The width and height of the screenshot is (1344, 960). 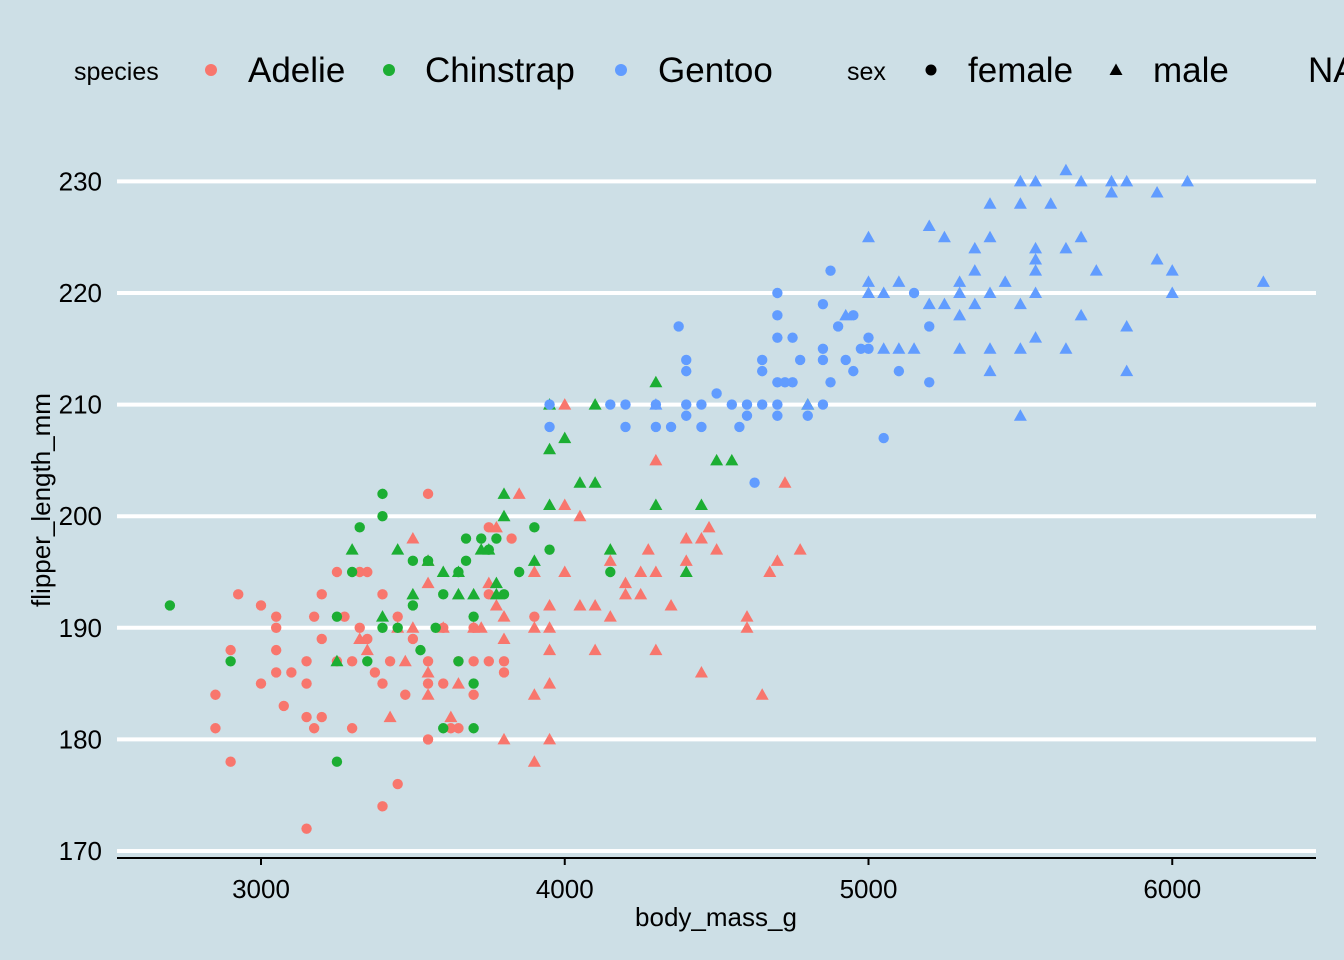 What do you see at coordinates (211, 70) in the screenshot?
I see `legend-key-adelie` at bounding box center [211, 70].